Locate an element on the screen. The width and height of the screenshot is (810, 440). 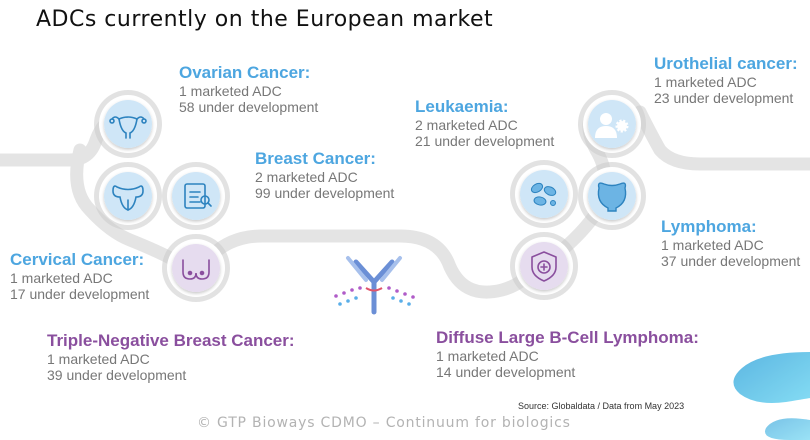
shield-plus-icon is located at coordinates (544, 266).